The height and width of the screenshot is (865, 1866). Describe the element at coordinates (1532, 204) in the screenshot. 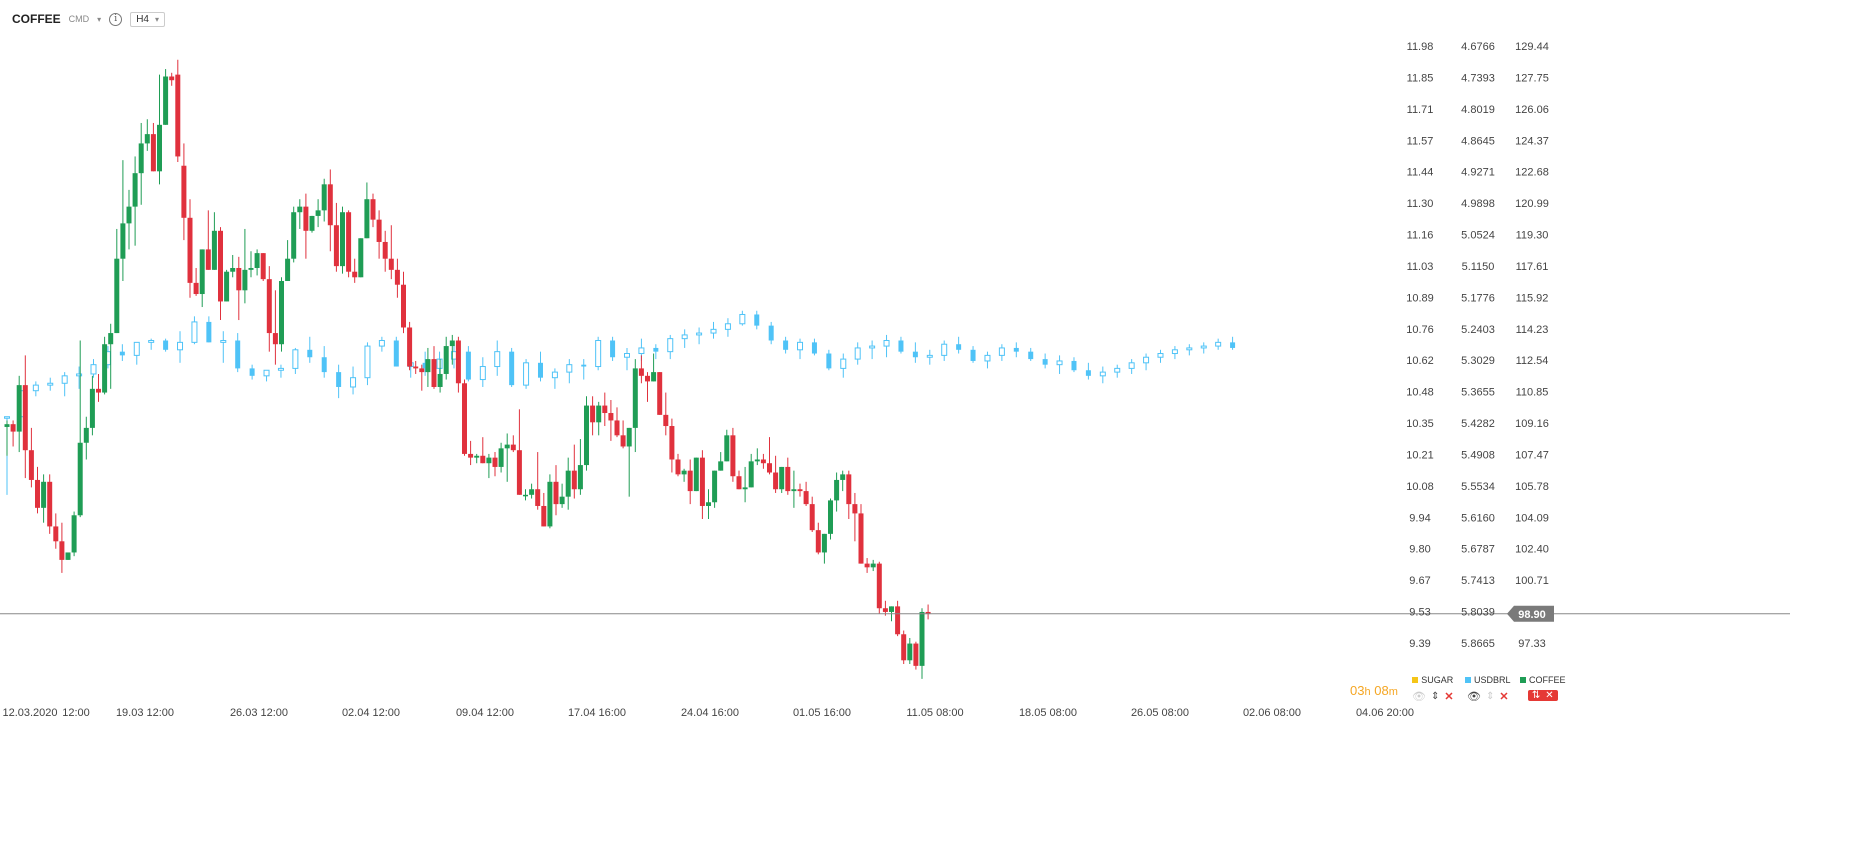

I see `axis-tick-label: 120.99` at that location.